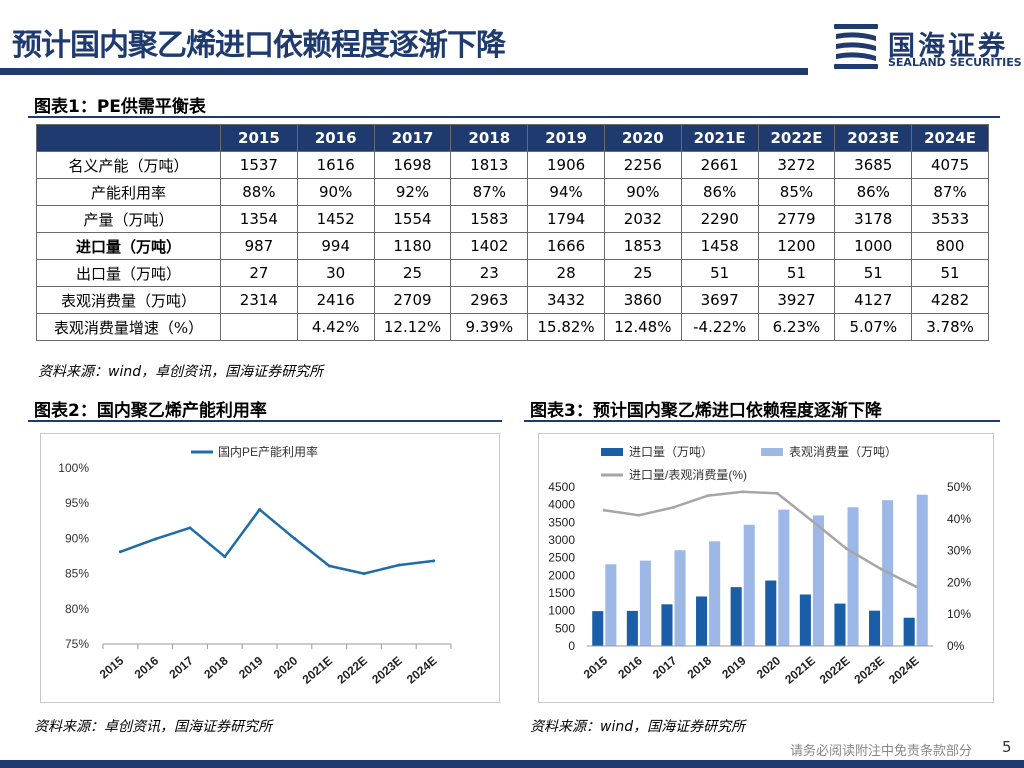 Image resolution: width=1024 pixels, height=768 pixels. What do you see at coordinates (489, 138) in the screenshot?
I see `table-year-header: 2018` at bounding box center [489, 138].